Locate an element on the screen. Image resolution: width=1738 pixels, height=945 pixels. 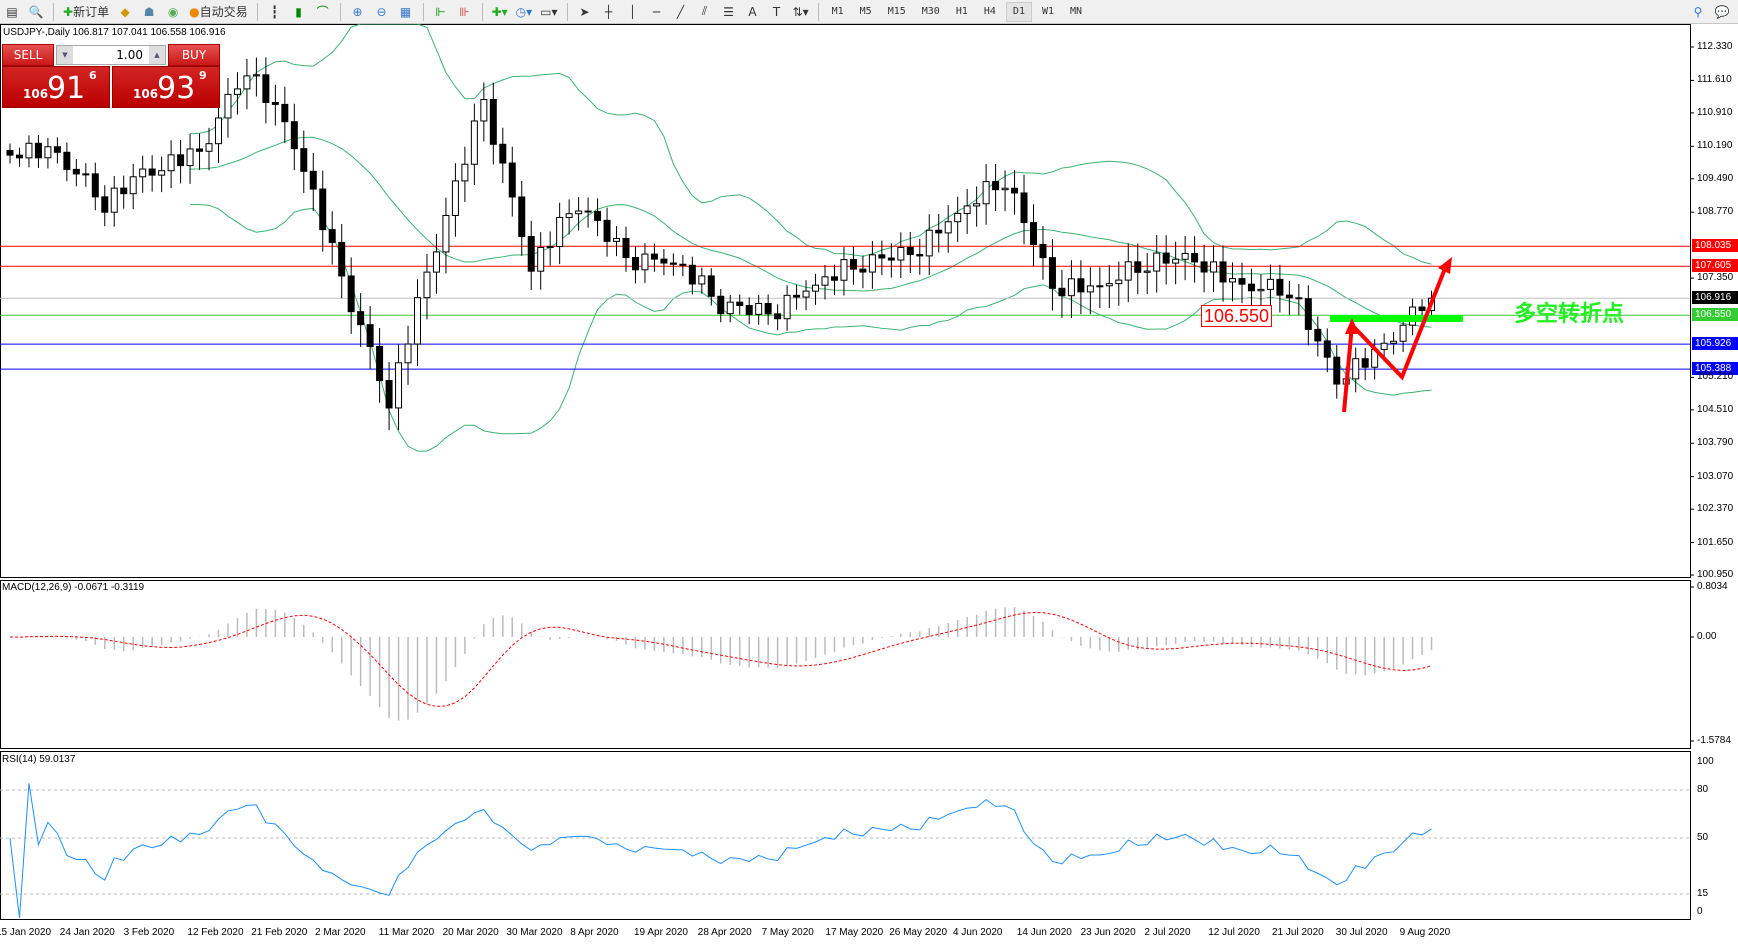
timeframe-m5: M5 is located at coordinates (865, 11).